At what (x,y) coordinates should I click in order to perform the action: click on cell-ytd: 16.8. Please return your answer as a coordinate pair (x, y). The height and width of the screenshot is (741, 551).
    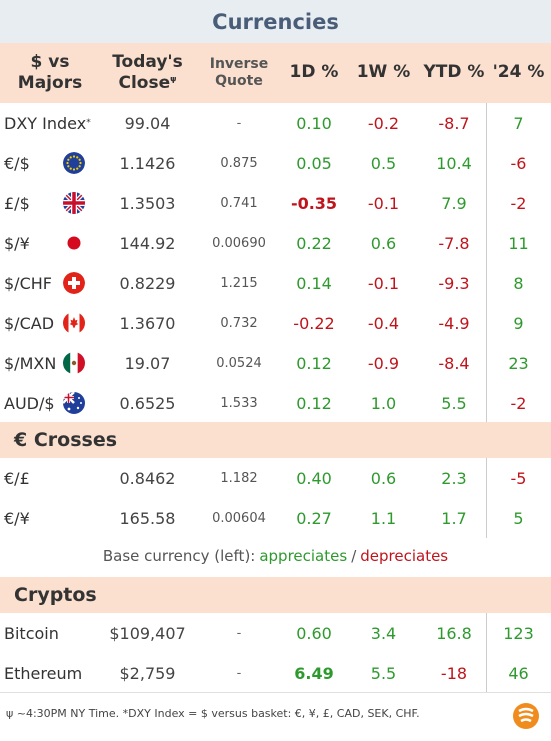
    Looking at the image, I should click on (454, 633).